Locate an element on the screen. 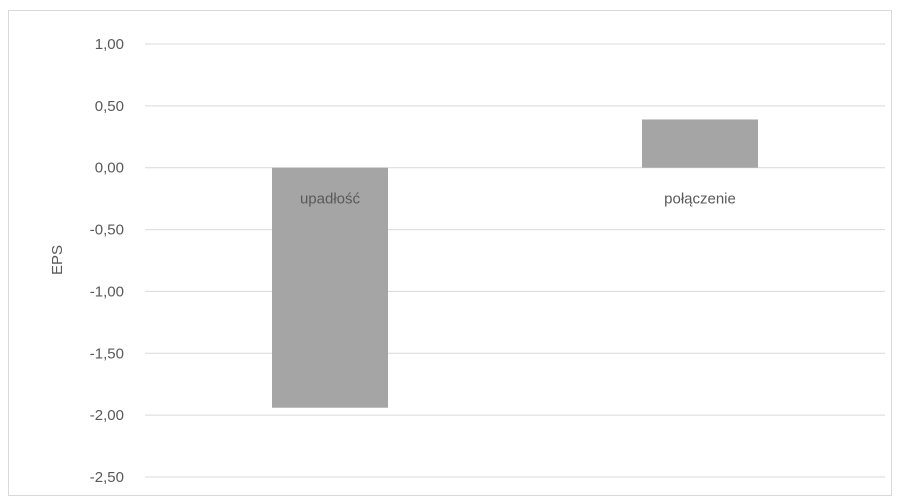 The height and width of the screenshot is (498, 903). category-labels: upadłość połączenie is located at coordinates (518, 199).